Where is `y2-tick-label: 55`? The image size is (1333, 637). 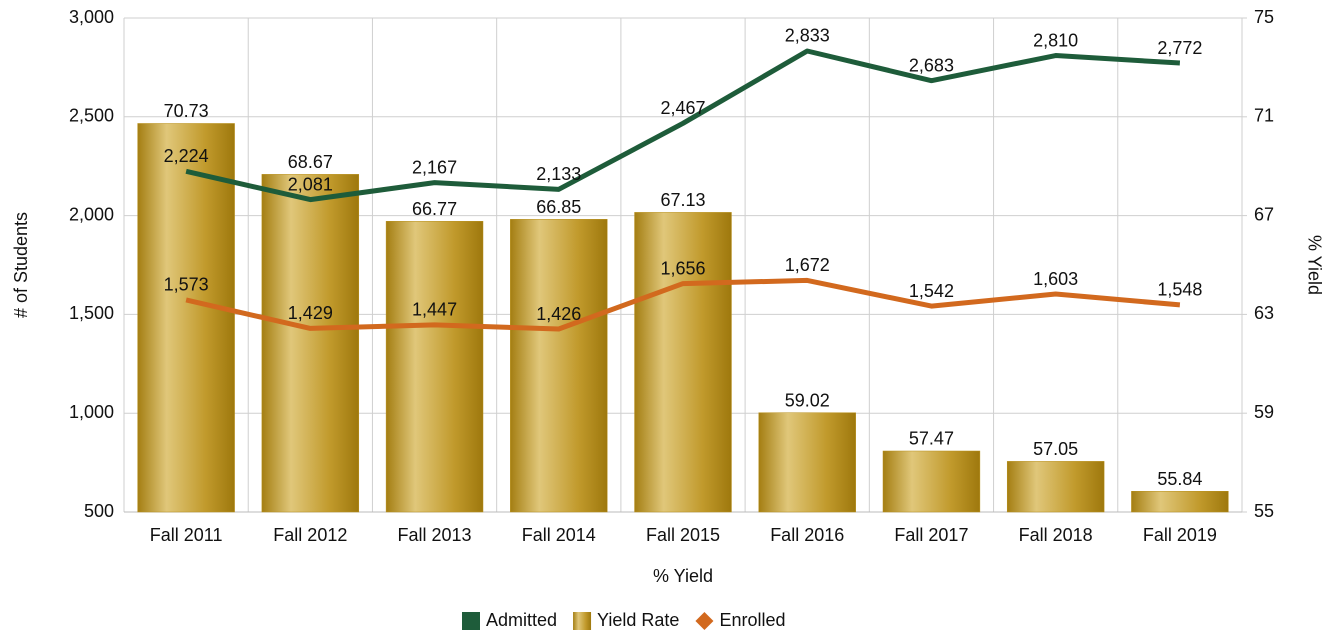 y2-tick-label: 55 is located at coordinates (1264, 511).